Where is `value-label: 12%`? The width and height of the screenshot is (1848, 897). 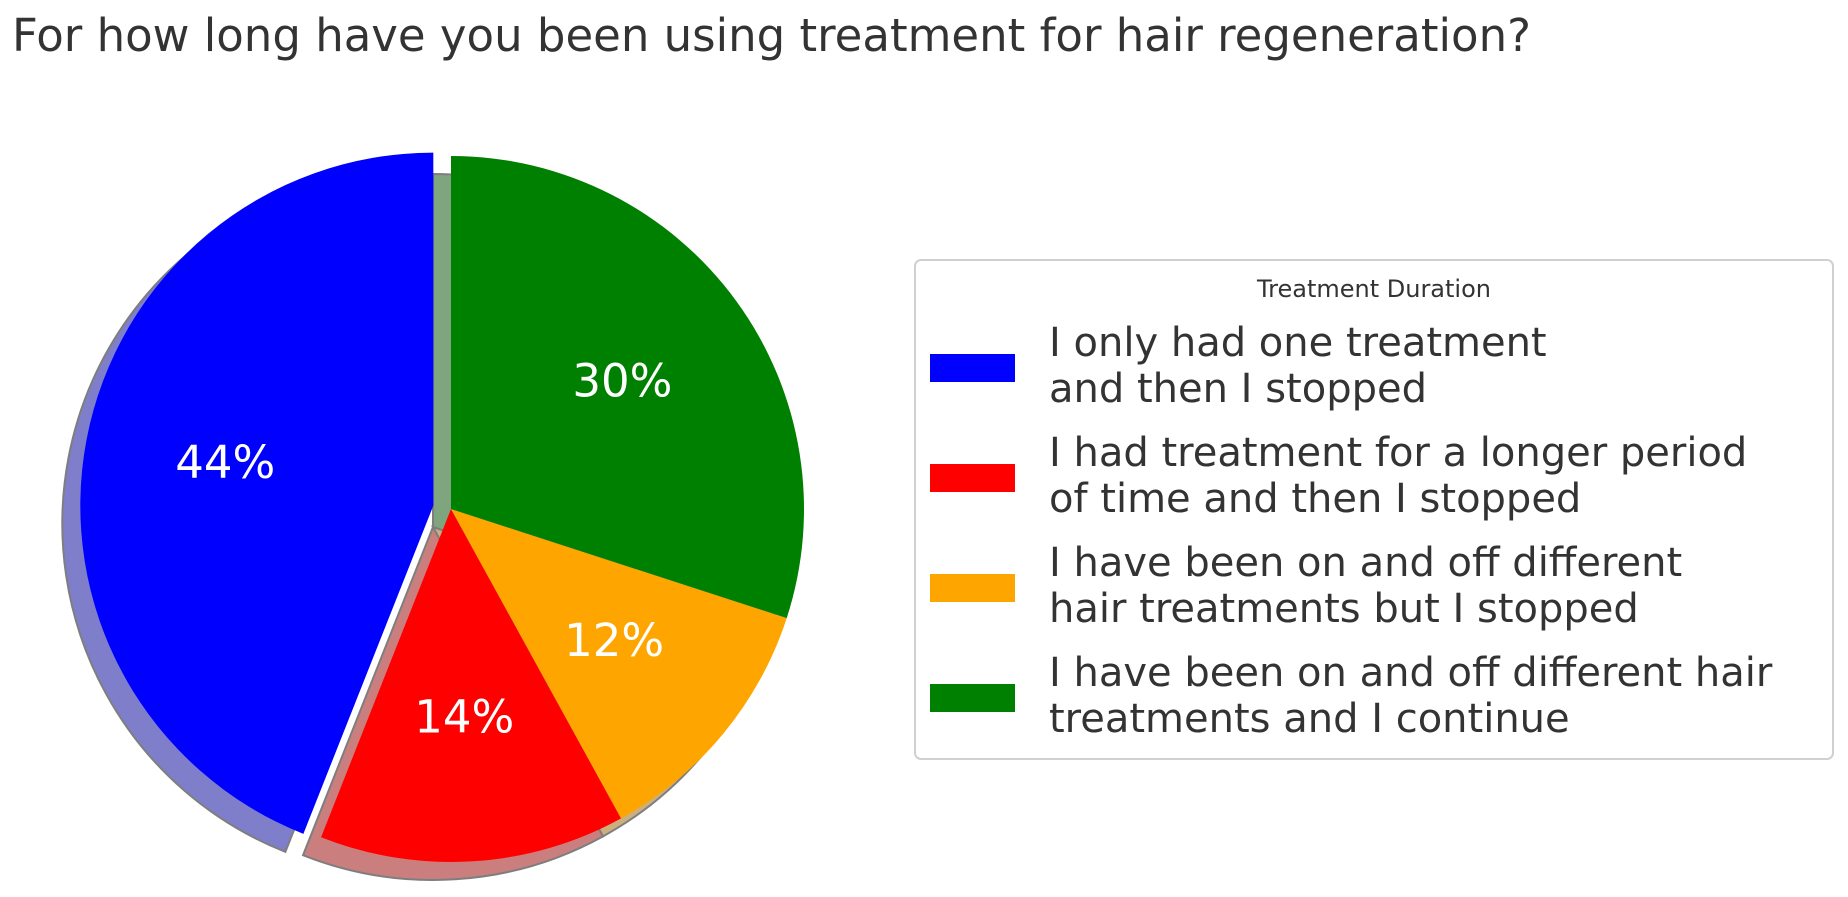 value-label: 12% is located at coordinates (614, 640).